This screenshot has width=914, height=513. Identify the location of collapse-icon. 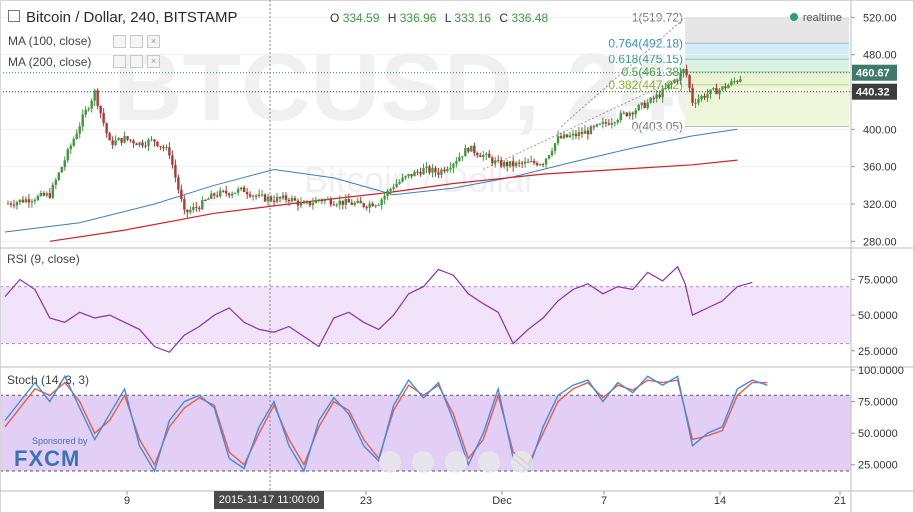
(14, 16).